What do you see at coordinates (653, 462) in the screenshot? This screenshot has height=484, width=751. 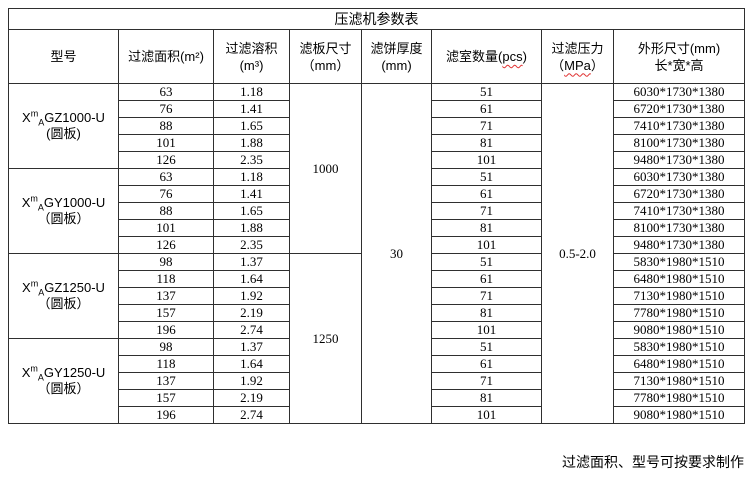 I see `footnote: 过滤面积、型号可按要求制作` at bounding box center [653, 462].